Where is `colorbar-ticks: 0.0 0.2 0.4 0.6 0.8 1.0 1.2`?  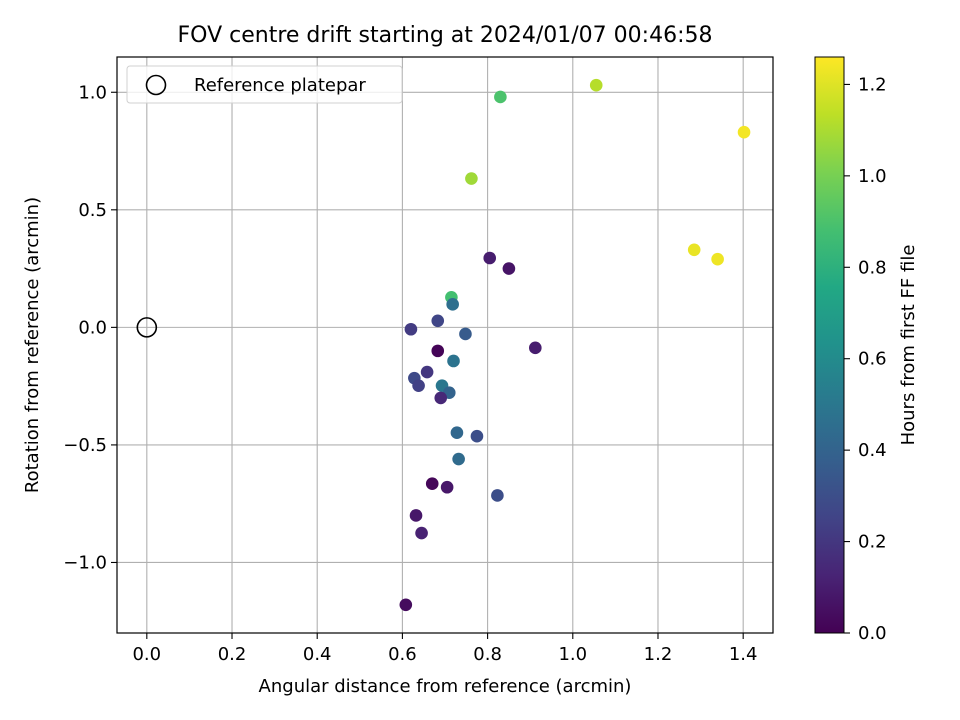
colorbar-ticks: 0.0 0.2 0.4 0.6 0.8 1.0 1.2 is located at coordinates (865, 359).